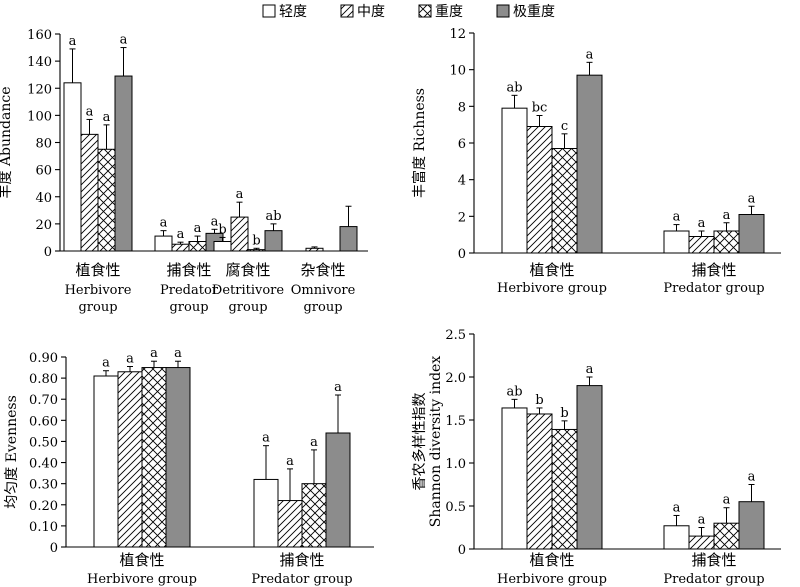 The image size is (800, 587). Describe the element at coordinates (540, 108) in the screenshot. I see `significance-label: bc` at that location.